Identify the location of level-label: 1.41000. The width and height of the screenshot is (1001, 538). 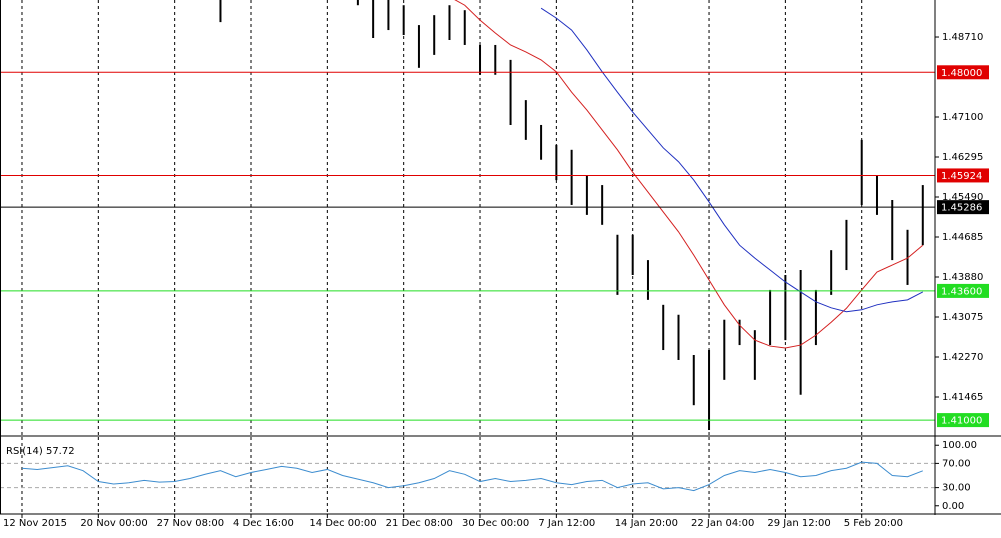
(961, 421).